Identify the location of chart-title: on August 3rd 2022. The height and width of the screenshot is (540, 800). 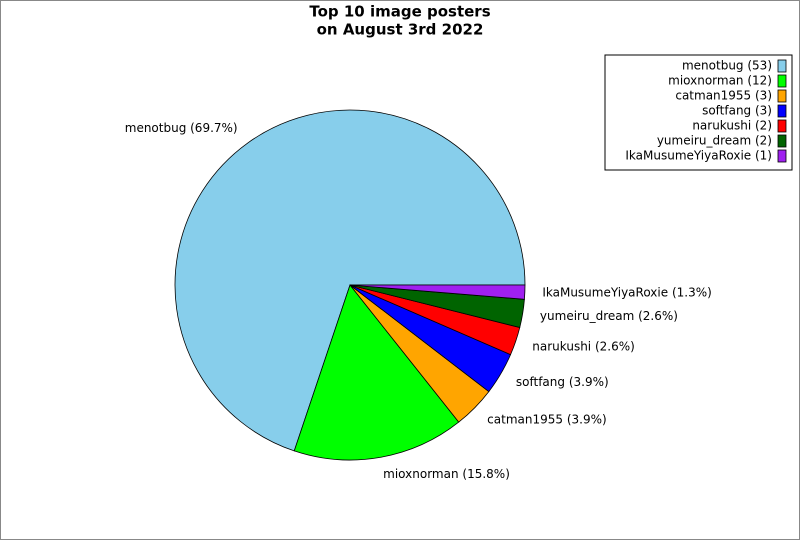
(400, 30).